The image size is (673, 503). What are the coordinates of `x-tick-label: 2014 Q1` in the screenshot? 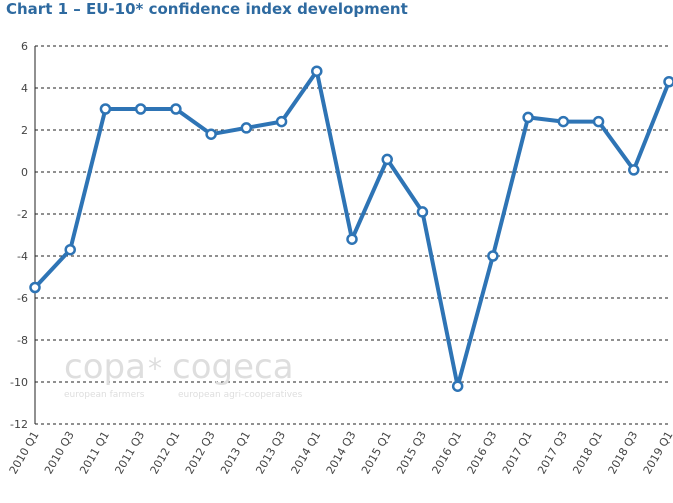 It's located at (306, 452).